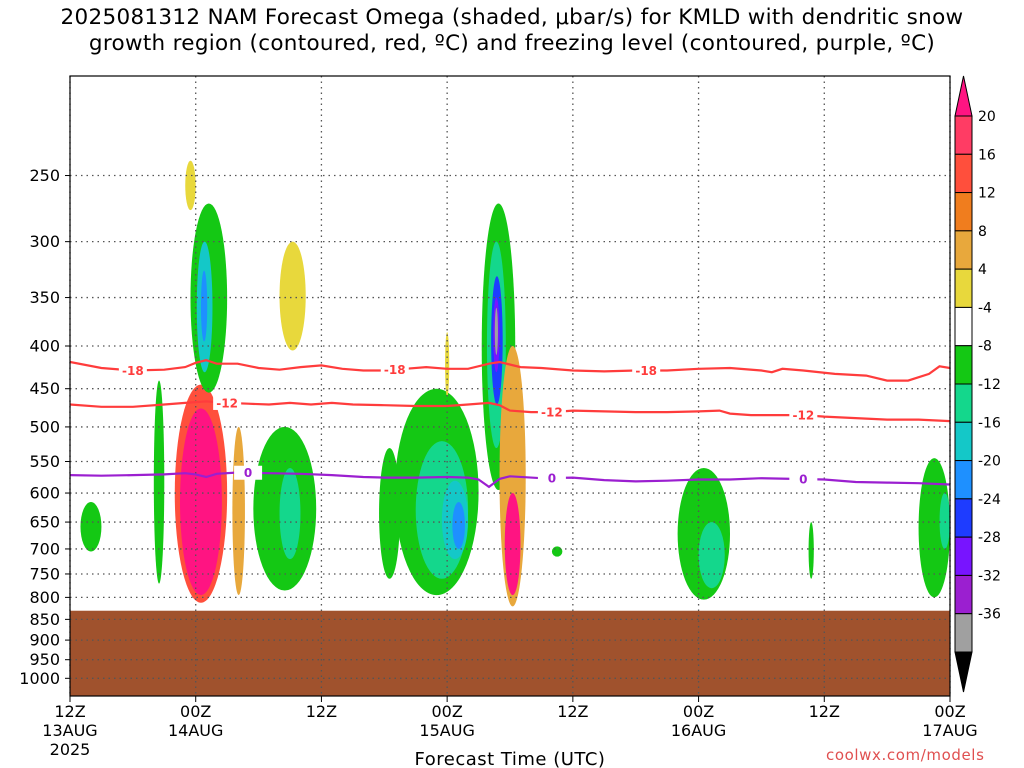 Image resolution: width=1024 pixels, height=768 pixels. Describe the element at coordinates (44, 241) in the screenshot. I see `y-tick-label: 300` at that location.